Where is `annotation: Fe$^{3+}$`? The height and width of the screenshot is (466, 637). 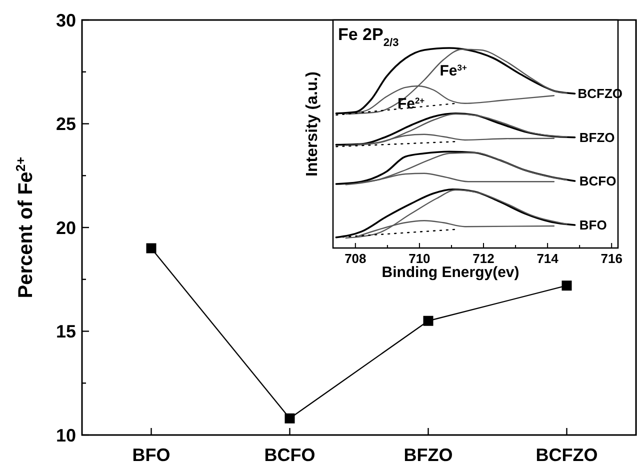 annotation: Fe$^{3+}$ is located at coordinates (453, 71).